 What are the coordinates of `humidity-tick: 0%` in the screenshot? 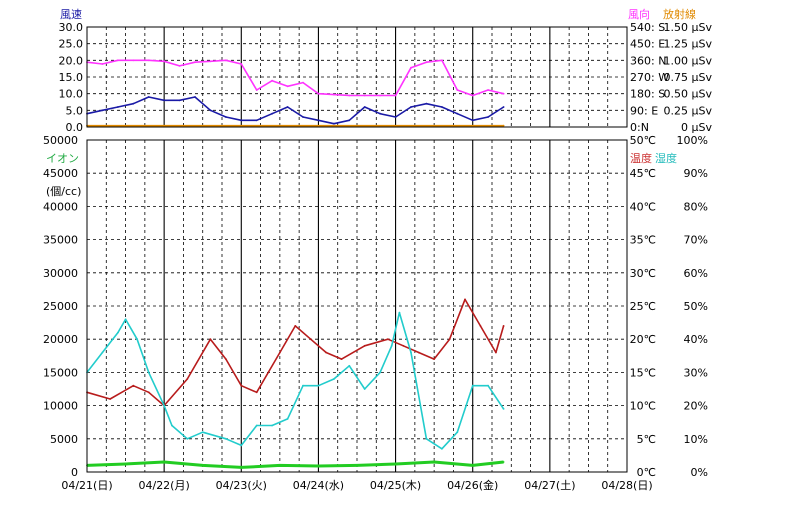 It's located at (699, 472).